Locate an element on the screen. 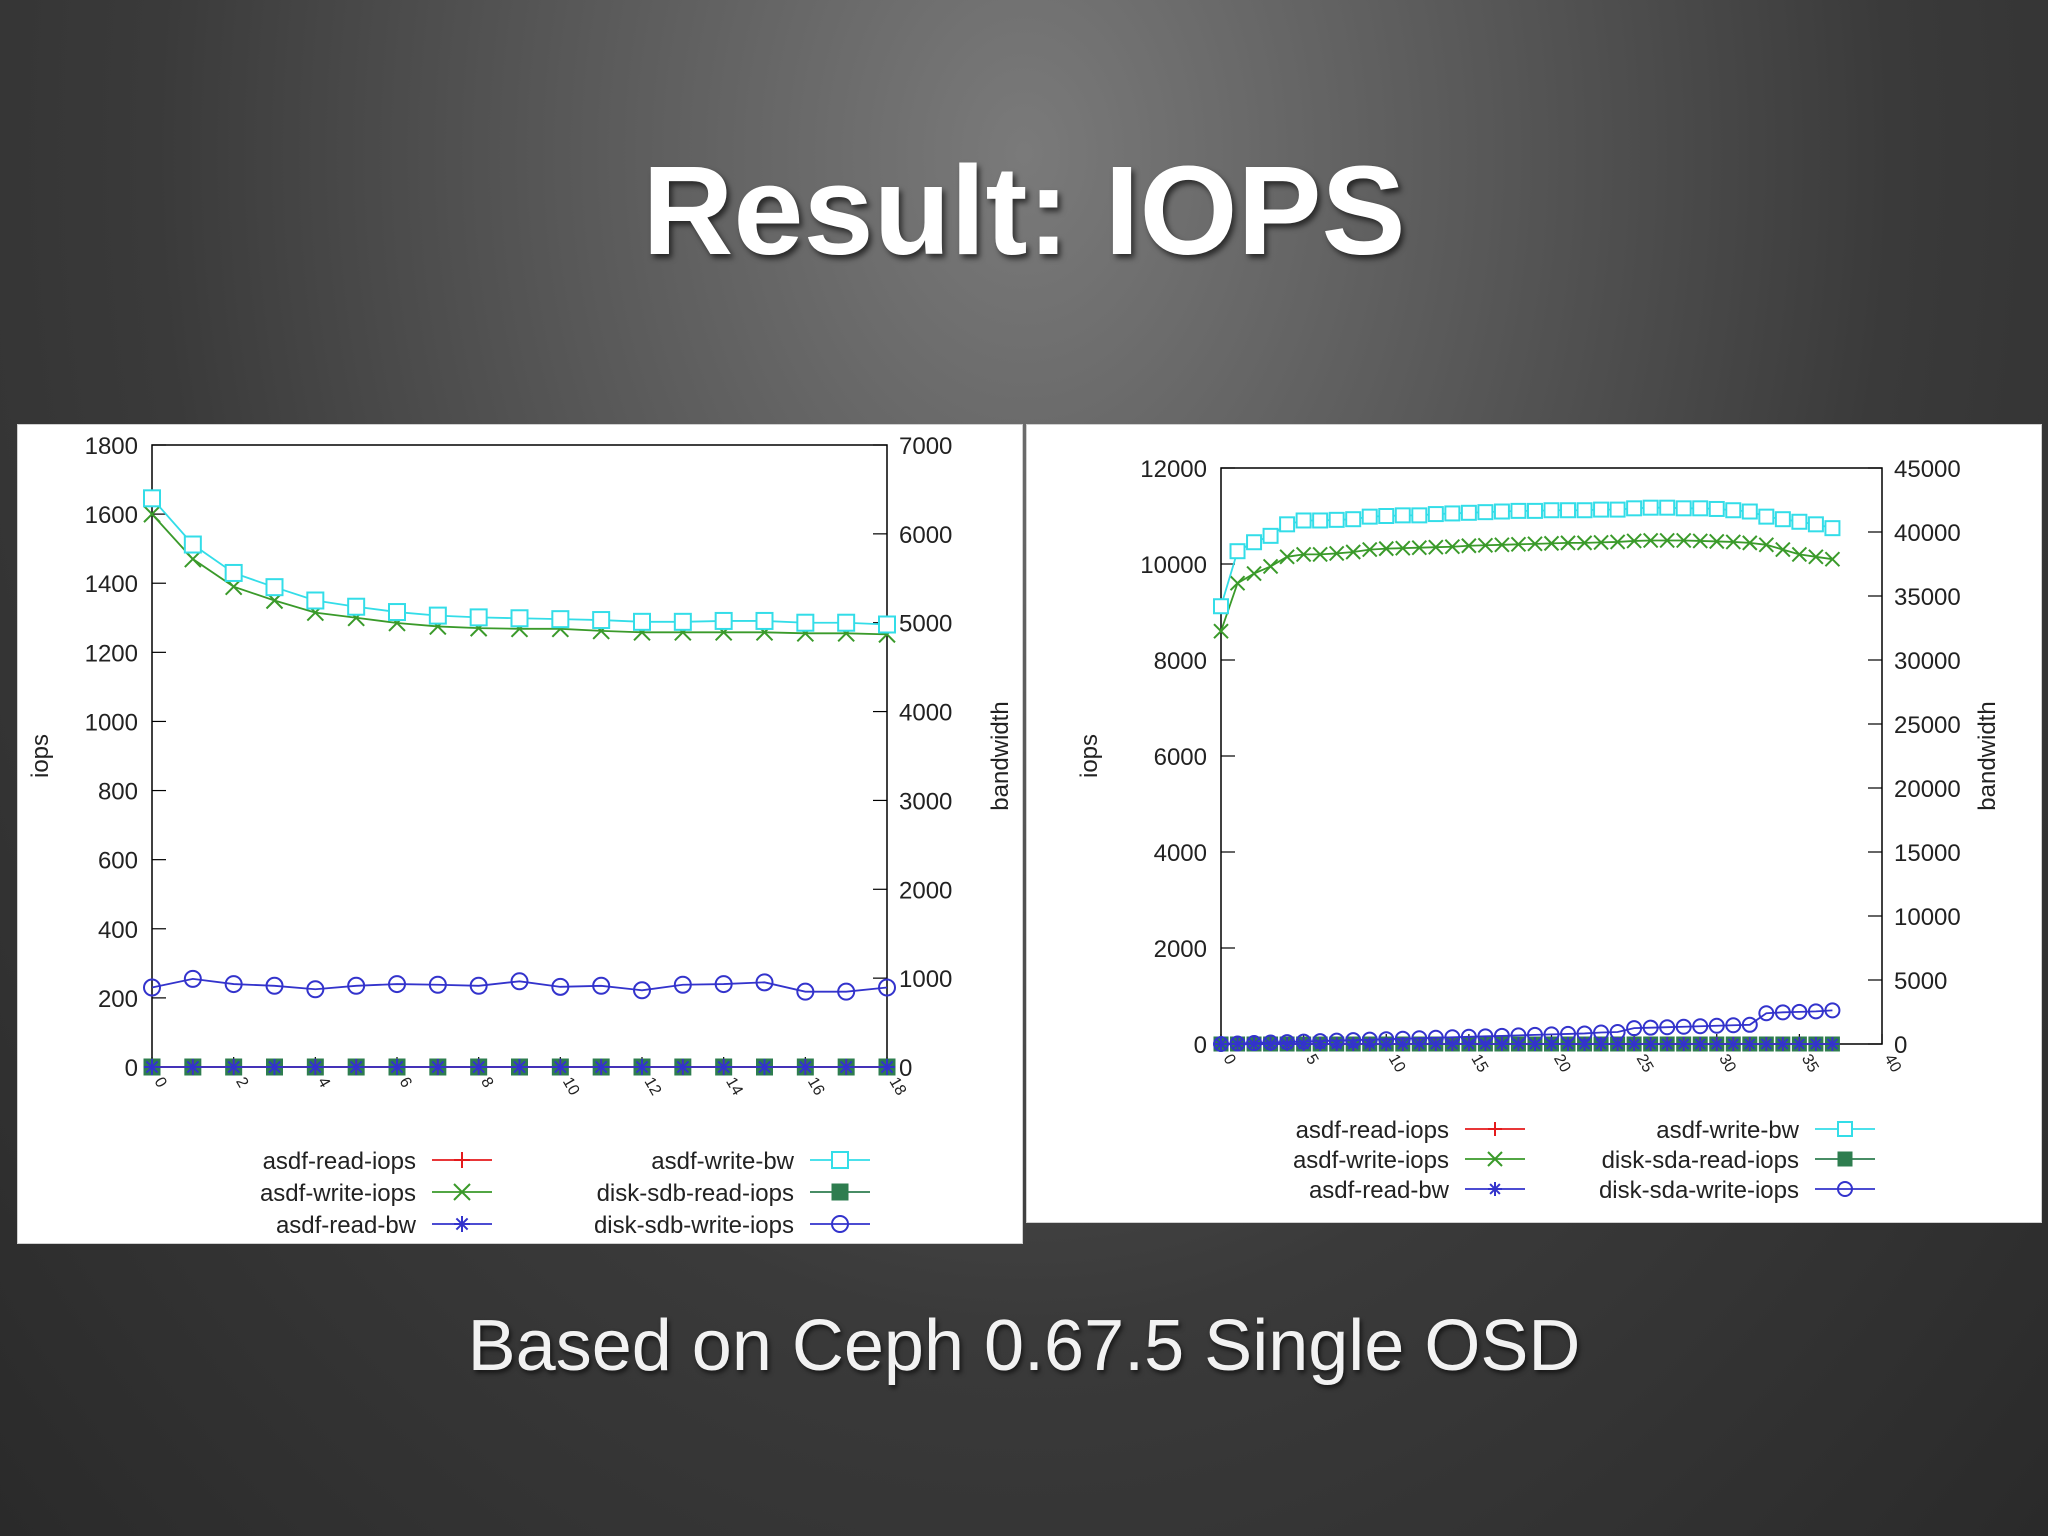  legend-label: disk-sdb-write-iops is located at coordinates (694, 1225).